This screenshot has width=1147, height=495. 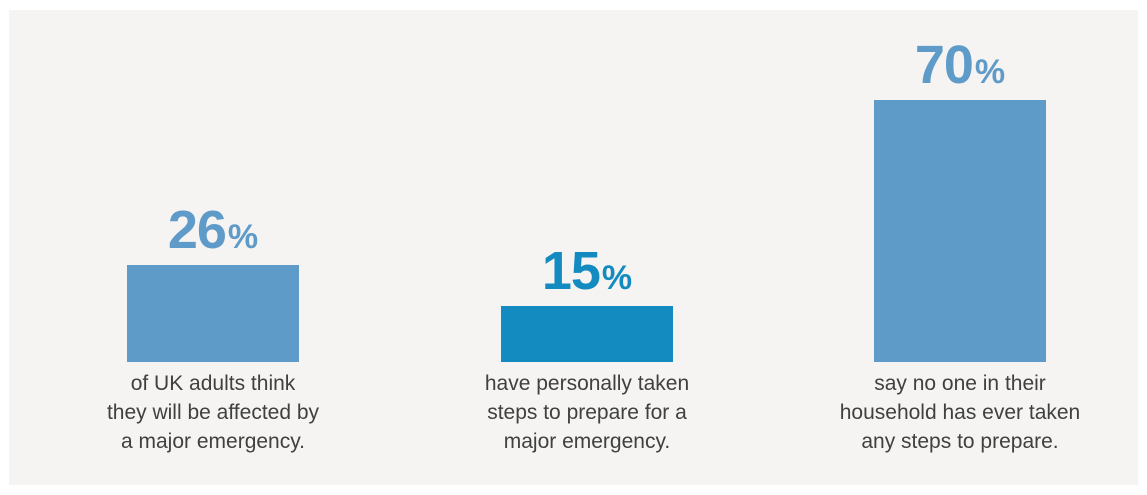 What do you see at coordinates (197, 229) in the screenshot?
I see `value-number: 26` at bounding box center [197, 229].